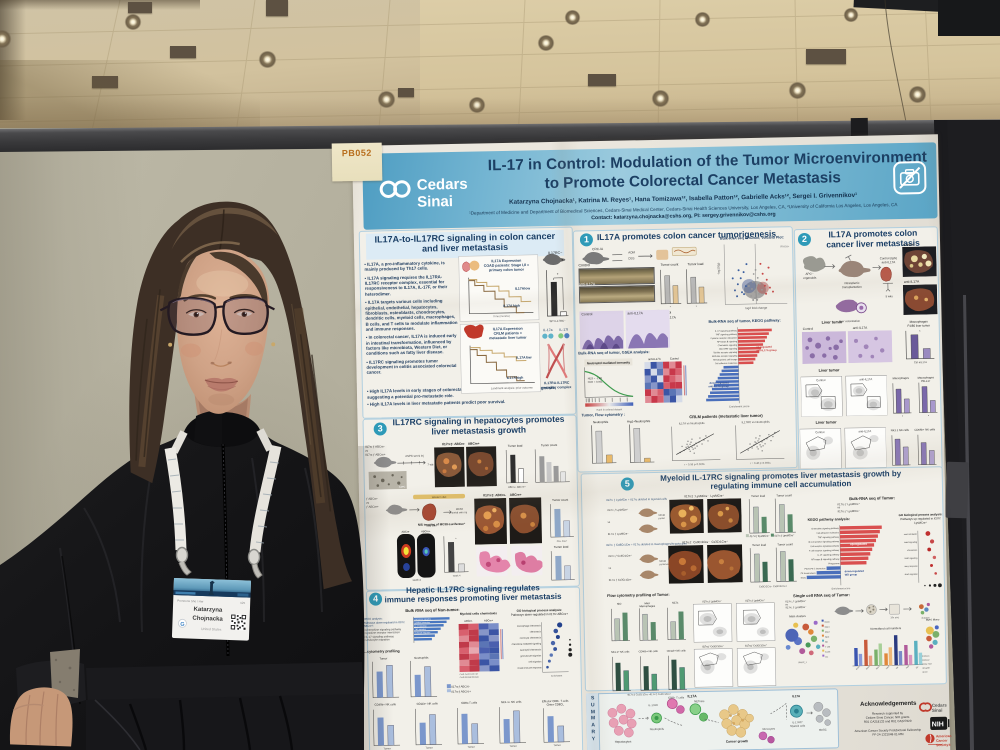  What do you see at coordinates (911, 566) in the screenshot?
I see `svg-text: inflammatory response` at bounding box center [911, 566].